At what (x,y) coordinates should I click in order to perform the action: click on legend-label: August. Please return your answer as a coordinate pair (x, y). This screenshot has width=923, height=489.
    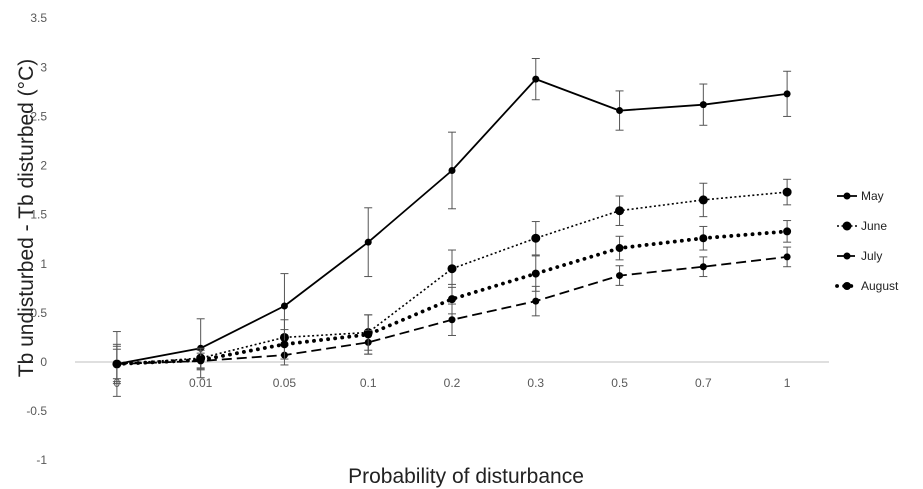
    Looking at the image, I should click on (880, 286).